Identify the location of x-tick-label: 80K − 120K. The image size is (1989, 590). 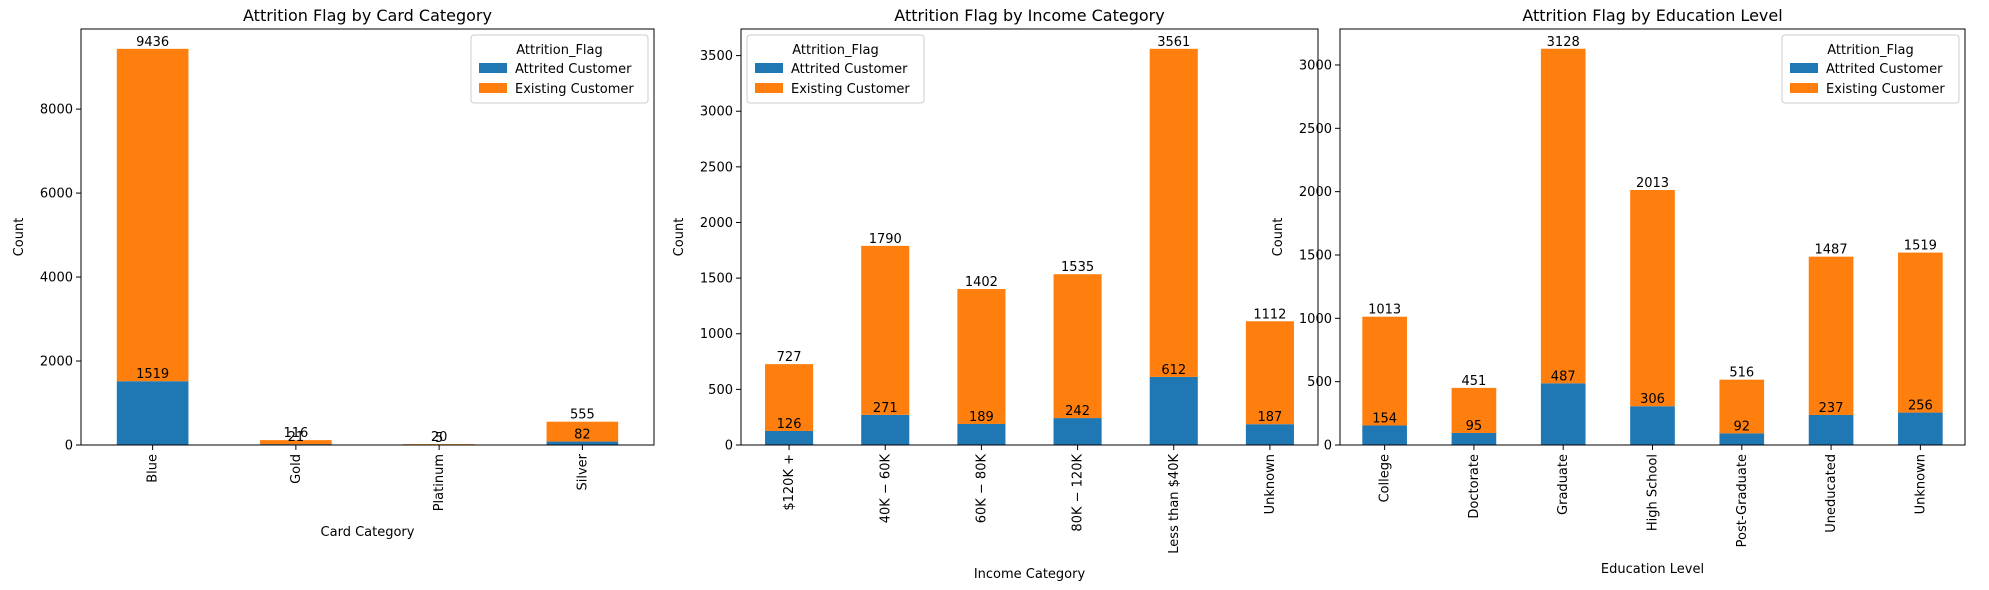
(1078, 493).